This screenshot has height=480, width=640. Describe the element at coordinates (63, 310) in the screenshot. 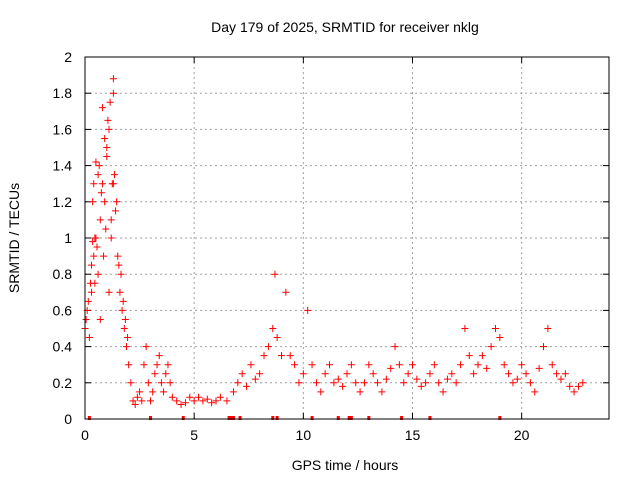

I see `y-tick-label: 0.6` at that location.